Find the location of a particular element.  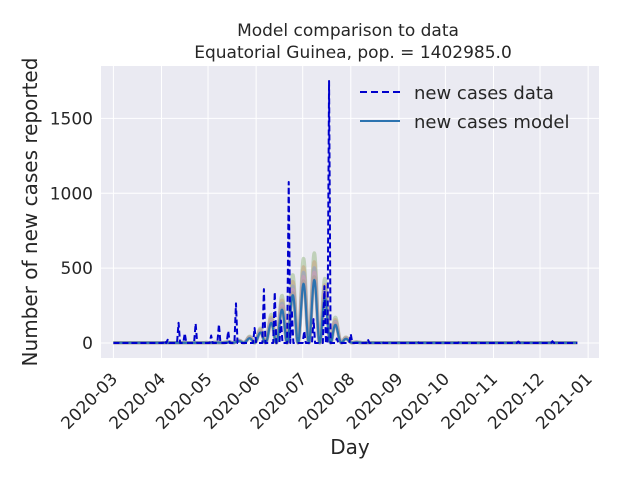

legend-data-label: new cases data is located at coordinates (484, 93).